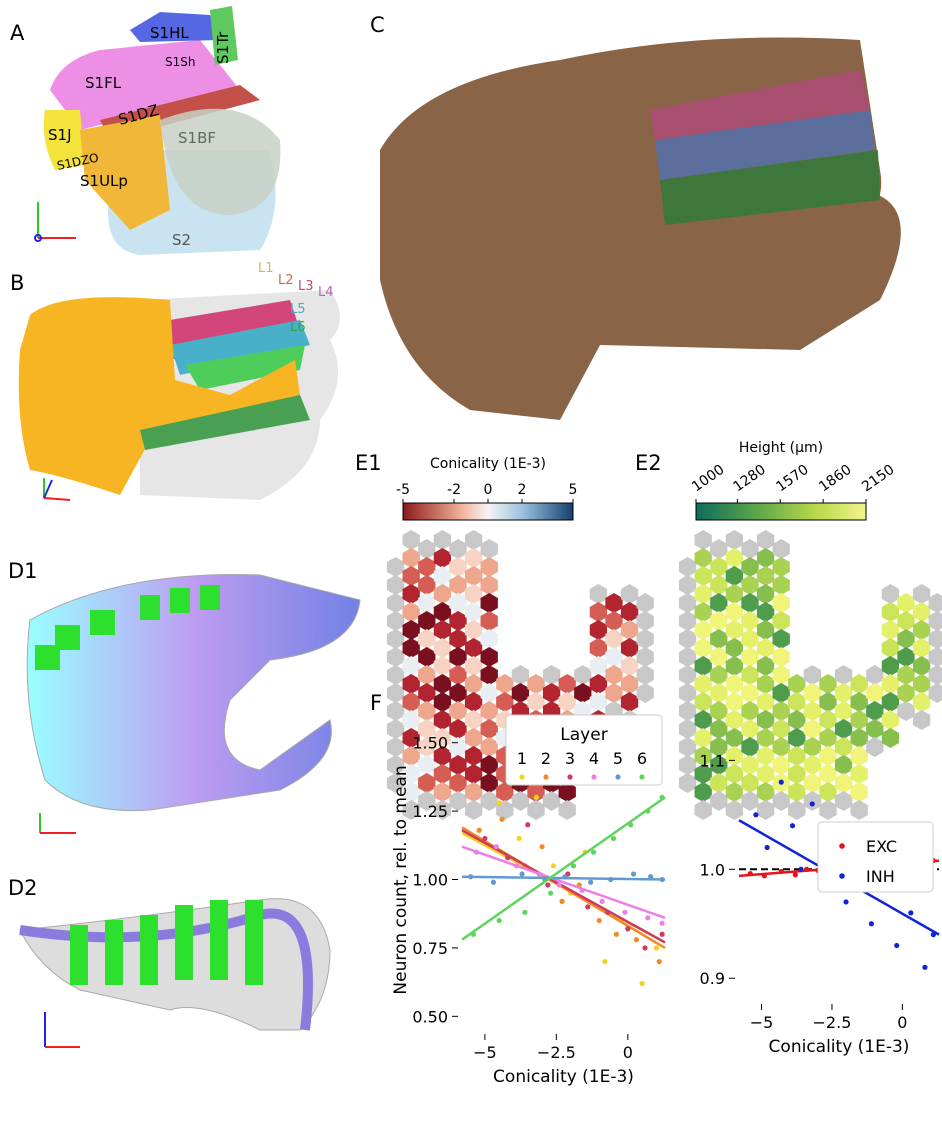  Describe the element at coordinates (17, 283) in the screenshot. I see `panel-label: B` at that location.